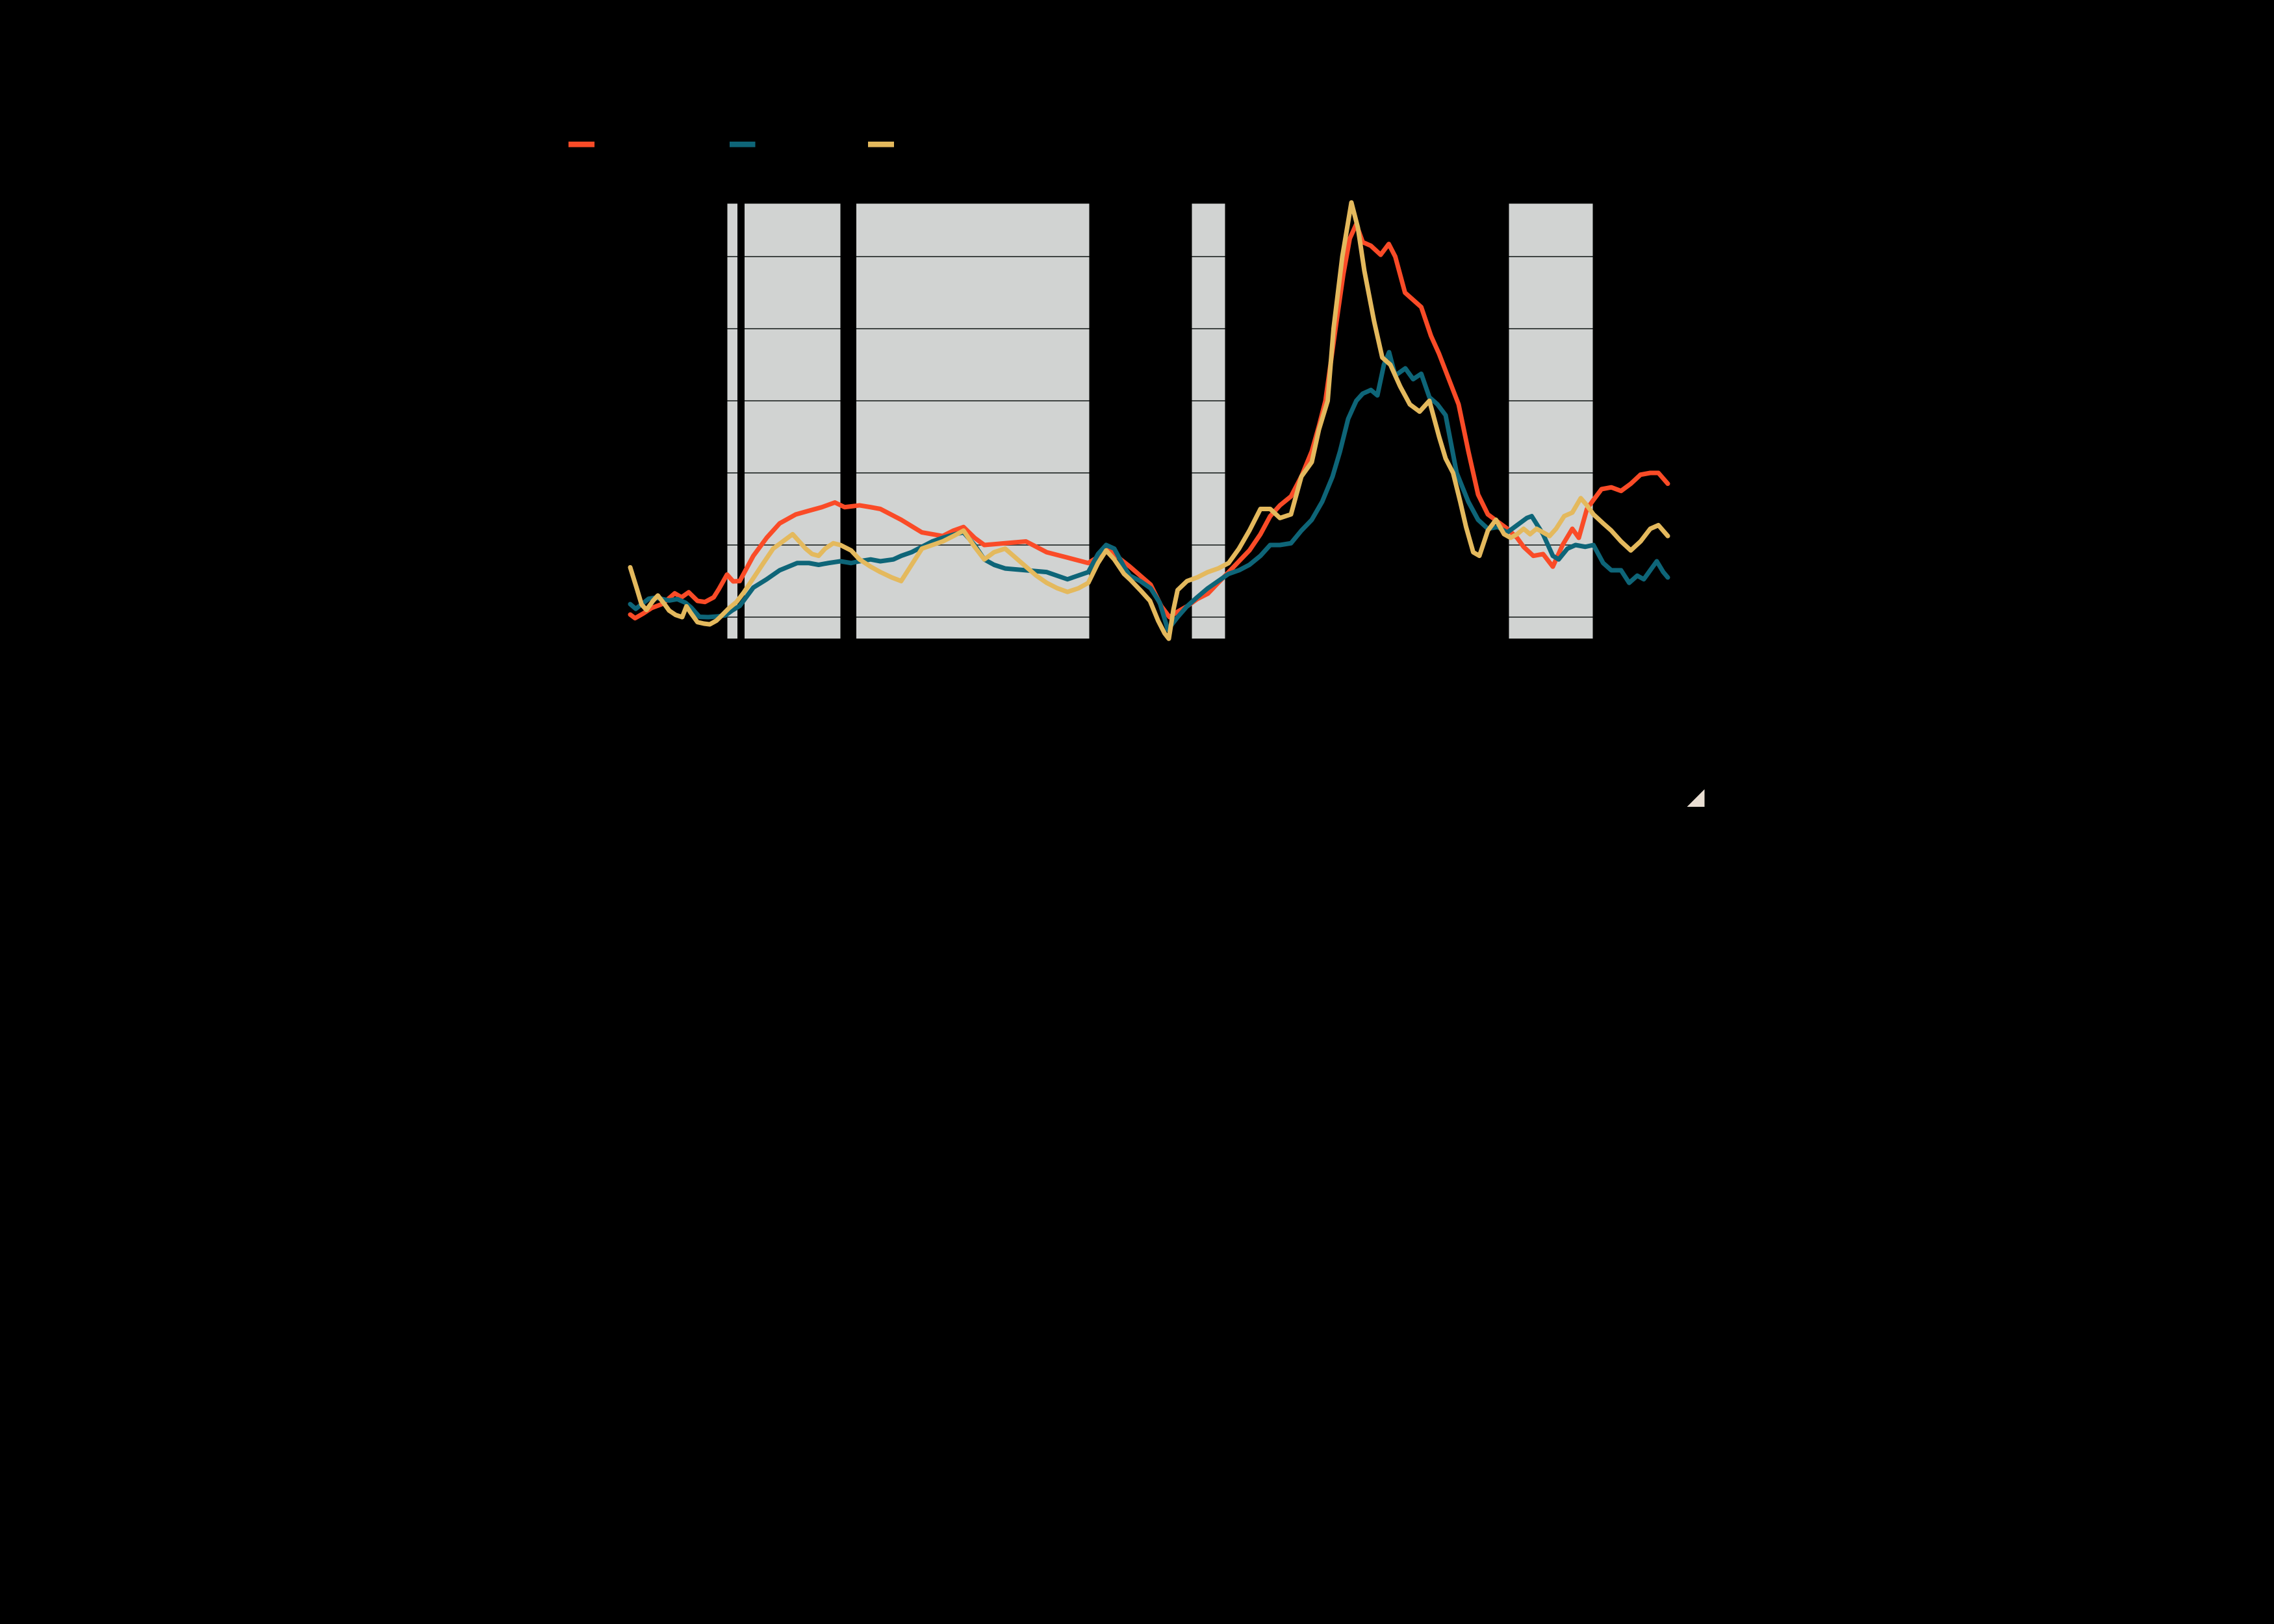 The width and height of the screenshot is (2274, 1624). I want to click on legend, so click(731, 144).